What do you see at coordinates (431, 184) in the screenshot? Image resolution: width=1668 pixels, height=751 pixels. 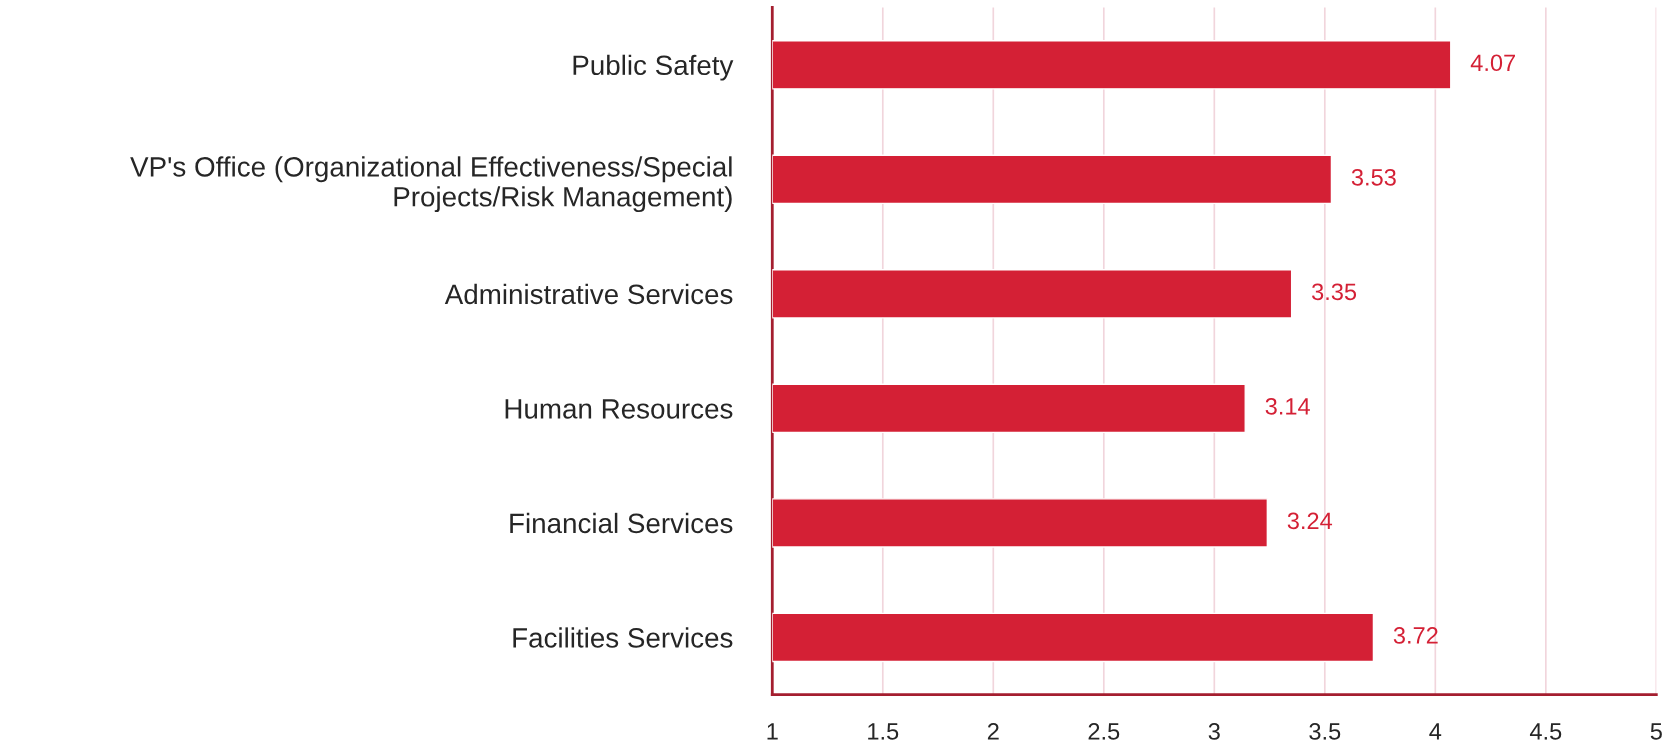 I see `y-tick-label: VP's Office (Organizational Effectiveness/Special Projects/Risk Management)` at bounding box center [431, 184].